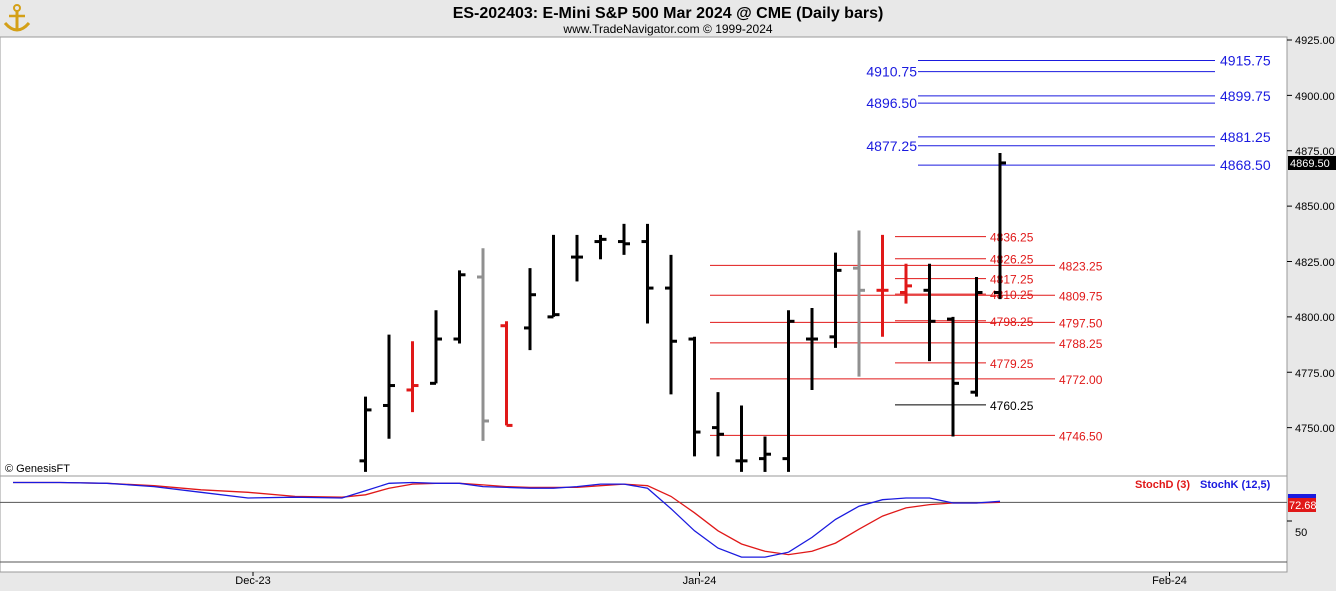 This screenshot has height=591, width=1336. What do you see at coordinates (1081, 266) in the screenshot?
I see `level-label: 4823.25` at bounding box center [1081, 266].